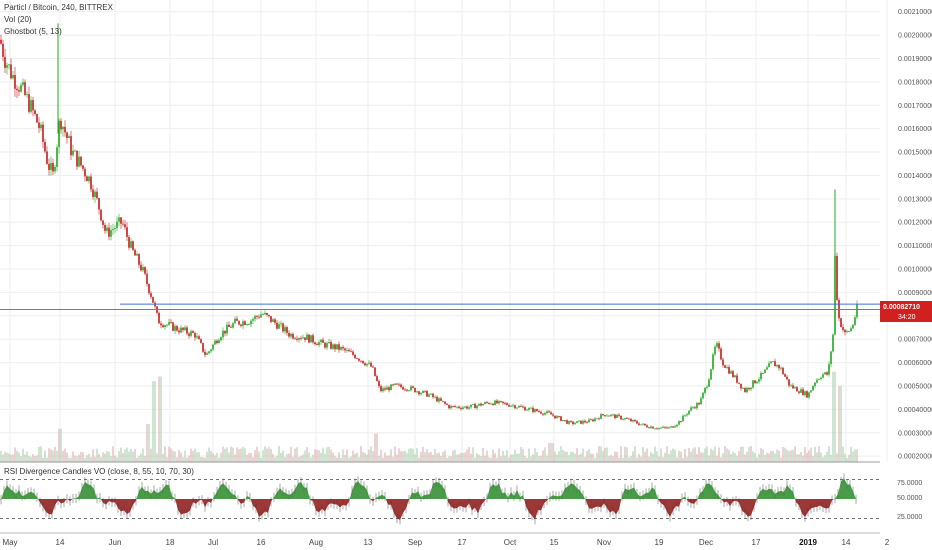 The height and width of the screenshot is (550, 932). I want to click on price-tick-label: 0.00110000, so click(915, 246).